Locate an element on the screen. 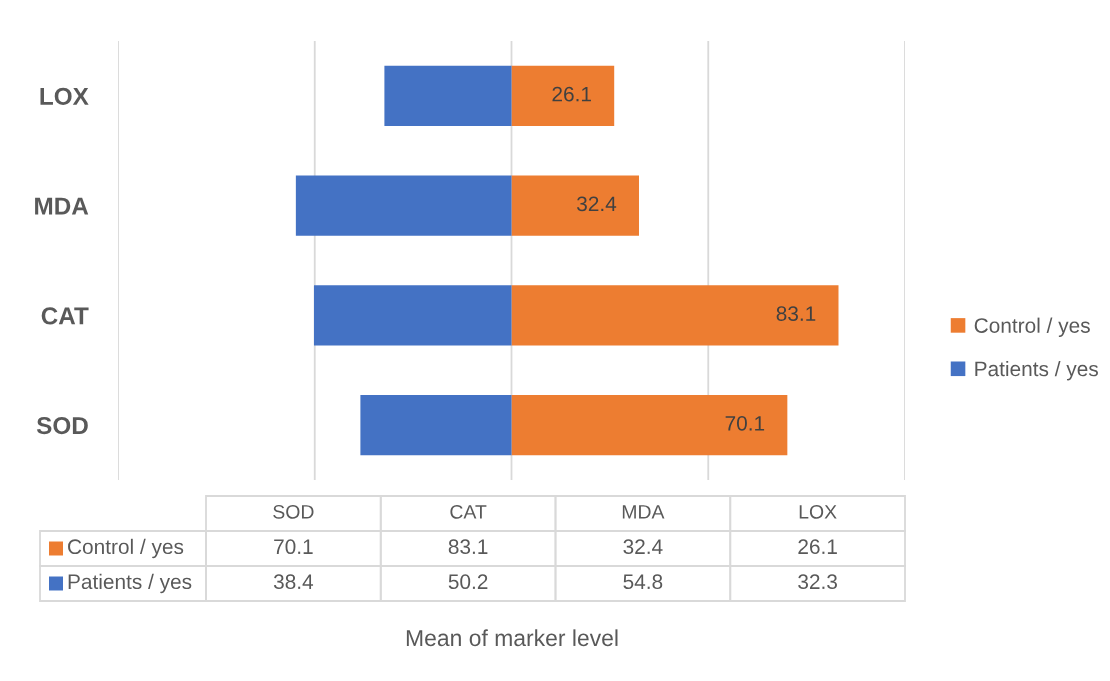 This screenshot has height=681, width=1110. text: 50.2 is located at coordinates (468, 582).